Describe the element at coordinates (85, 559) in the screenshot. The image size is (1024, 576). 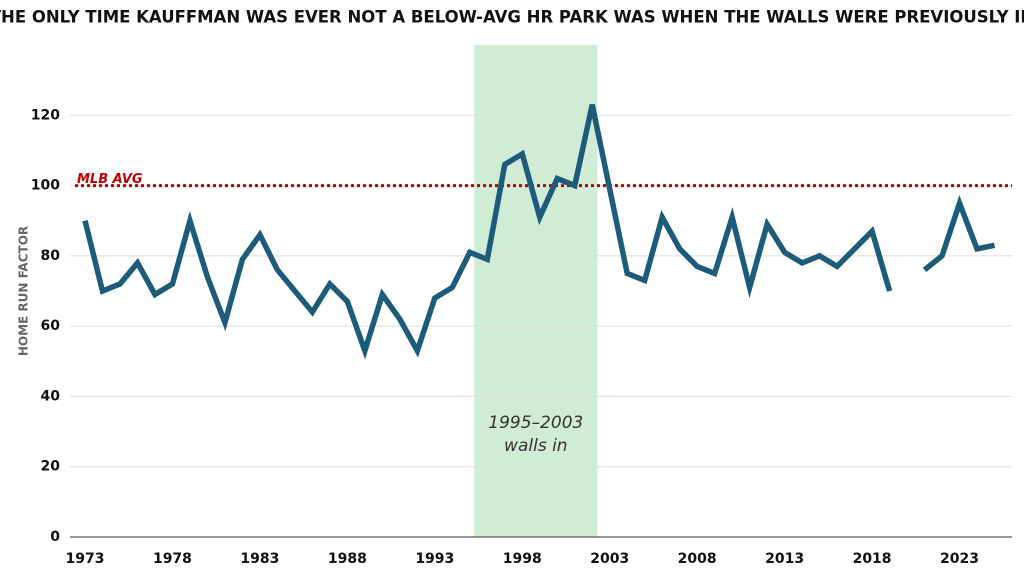
I see `x-tick-label: 1973` at that location.